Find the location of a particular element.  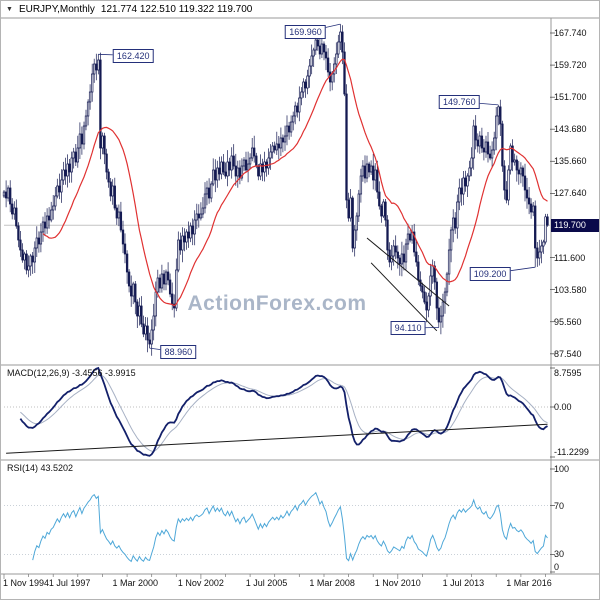

price-axis-tick: 127.640 is located at coordinates (570, 193).